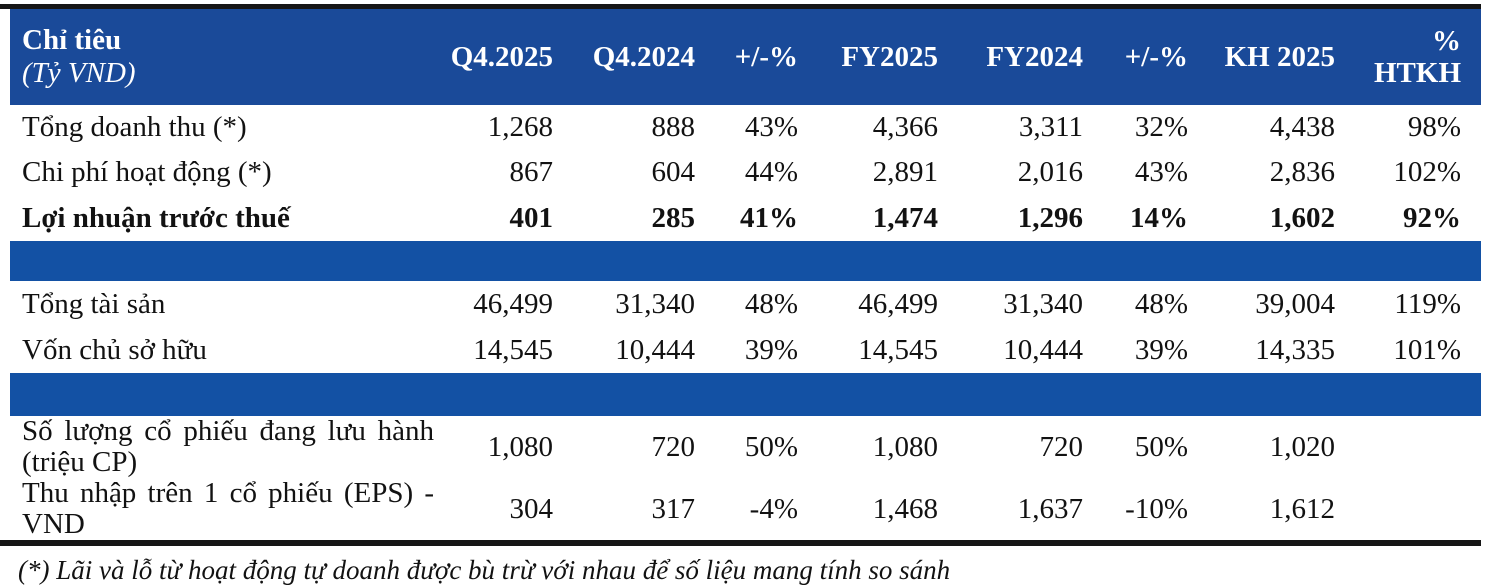 This screenshot has width=1486, height=587. What do you see at coordinates (1159, 217) in the screenshot?
I see `cell-value: 14%` at bounding box center [1159, 217].